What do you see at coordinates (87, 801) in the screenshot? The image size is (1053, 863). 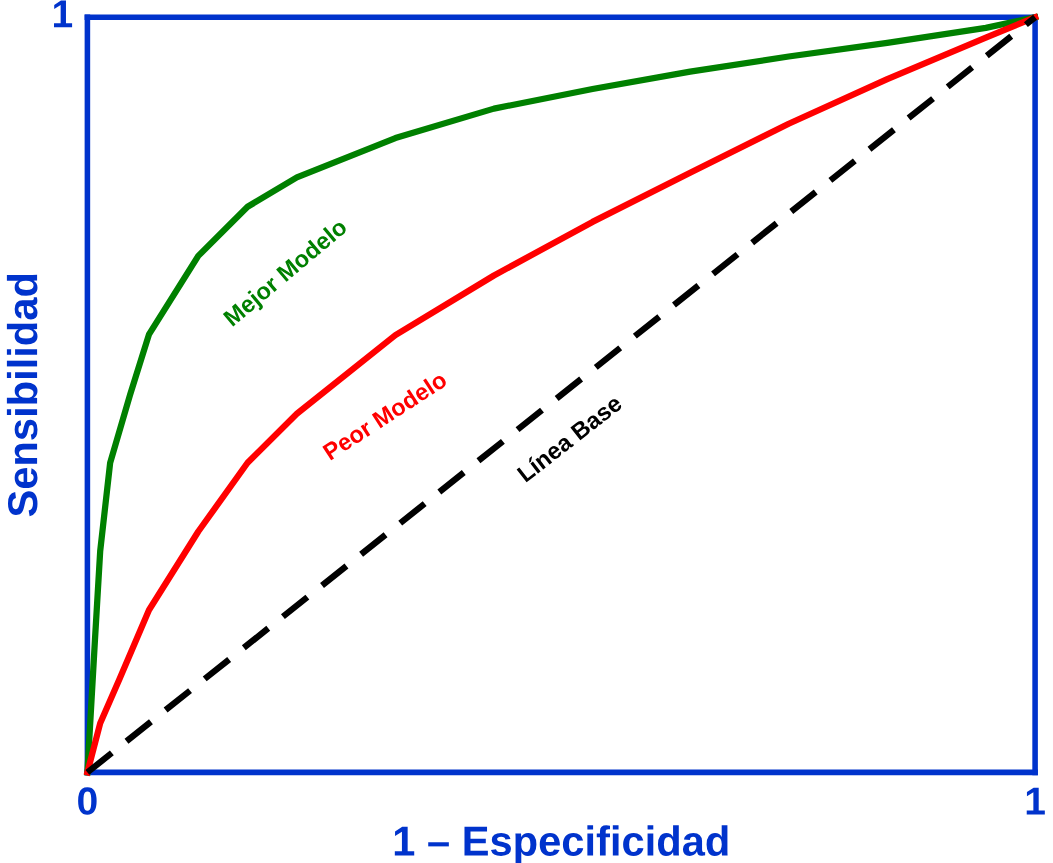 I see `x-tick-label: 0` at bounding box center [87, 801].